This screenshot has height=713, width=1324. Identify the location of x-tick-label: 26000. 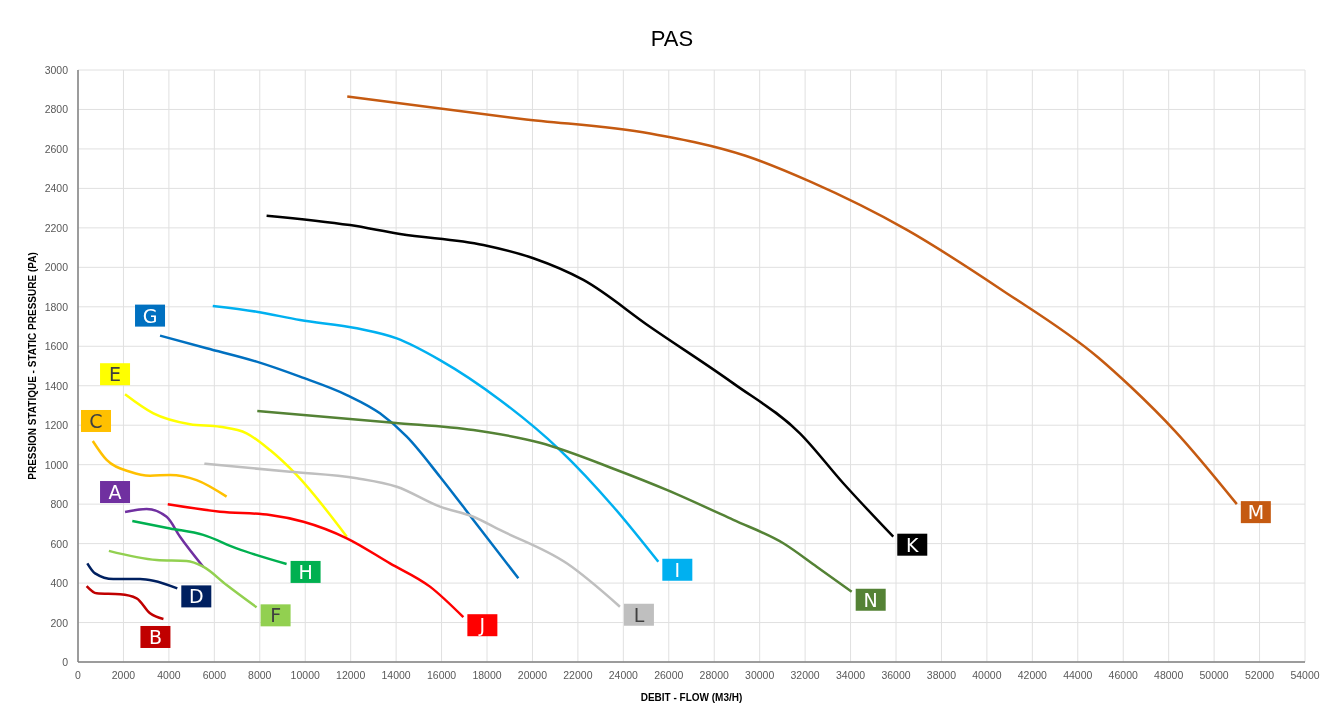
(669, 675).